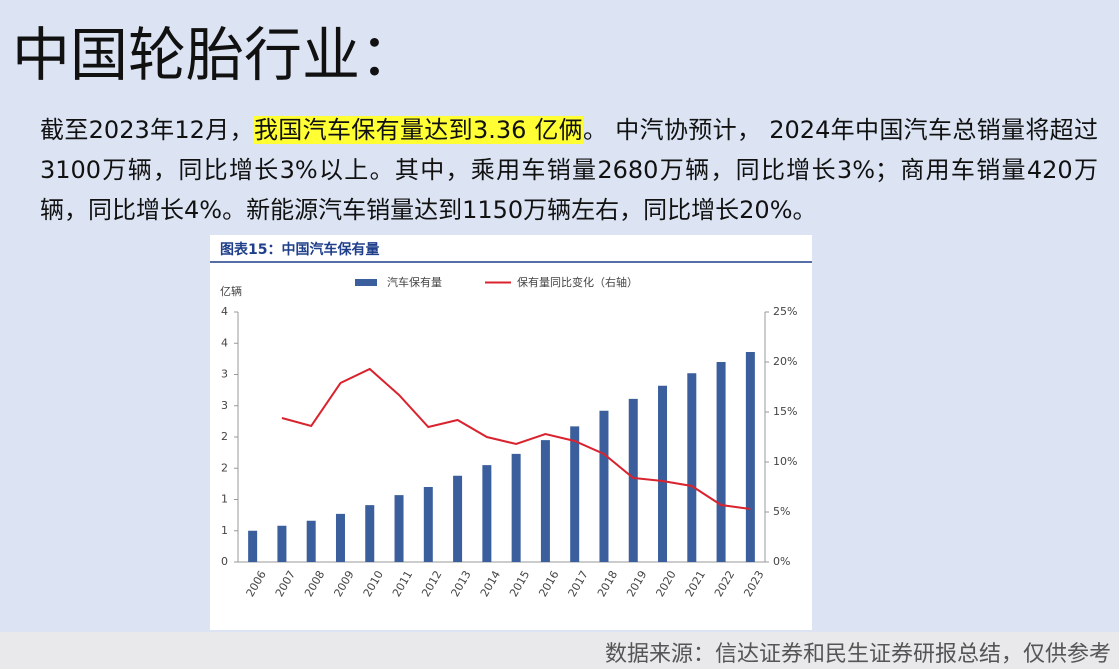 Image resolution: width=1119 pixels, height=669 pixels. What do you see at coordinates (461, 583) in the screenshot?
I see `x-tick-label: 2013` at bounding box center [461, 583].